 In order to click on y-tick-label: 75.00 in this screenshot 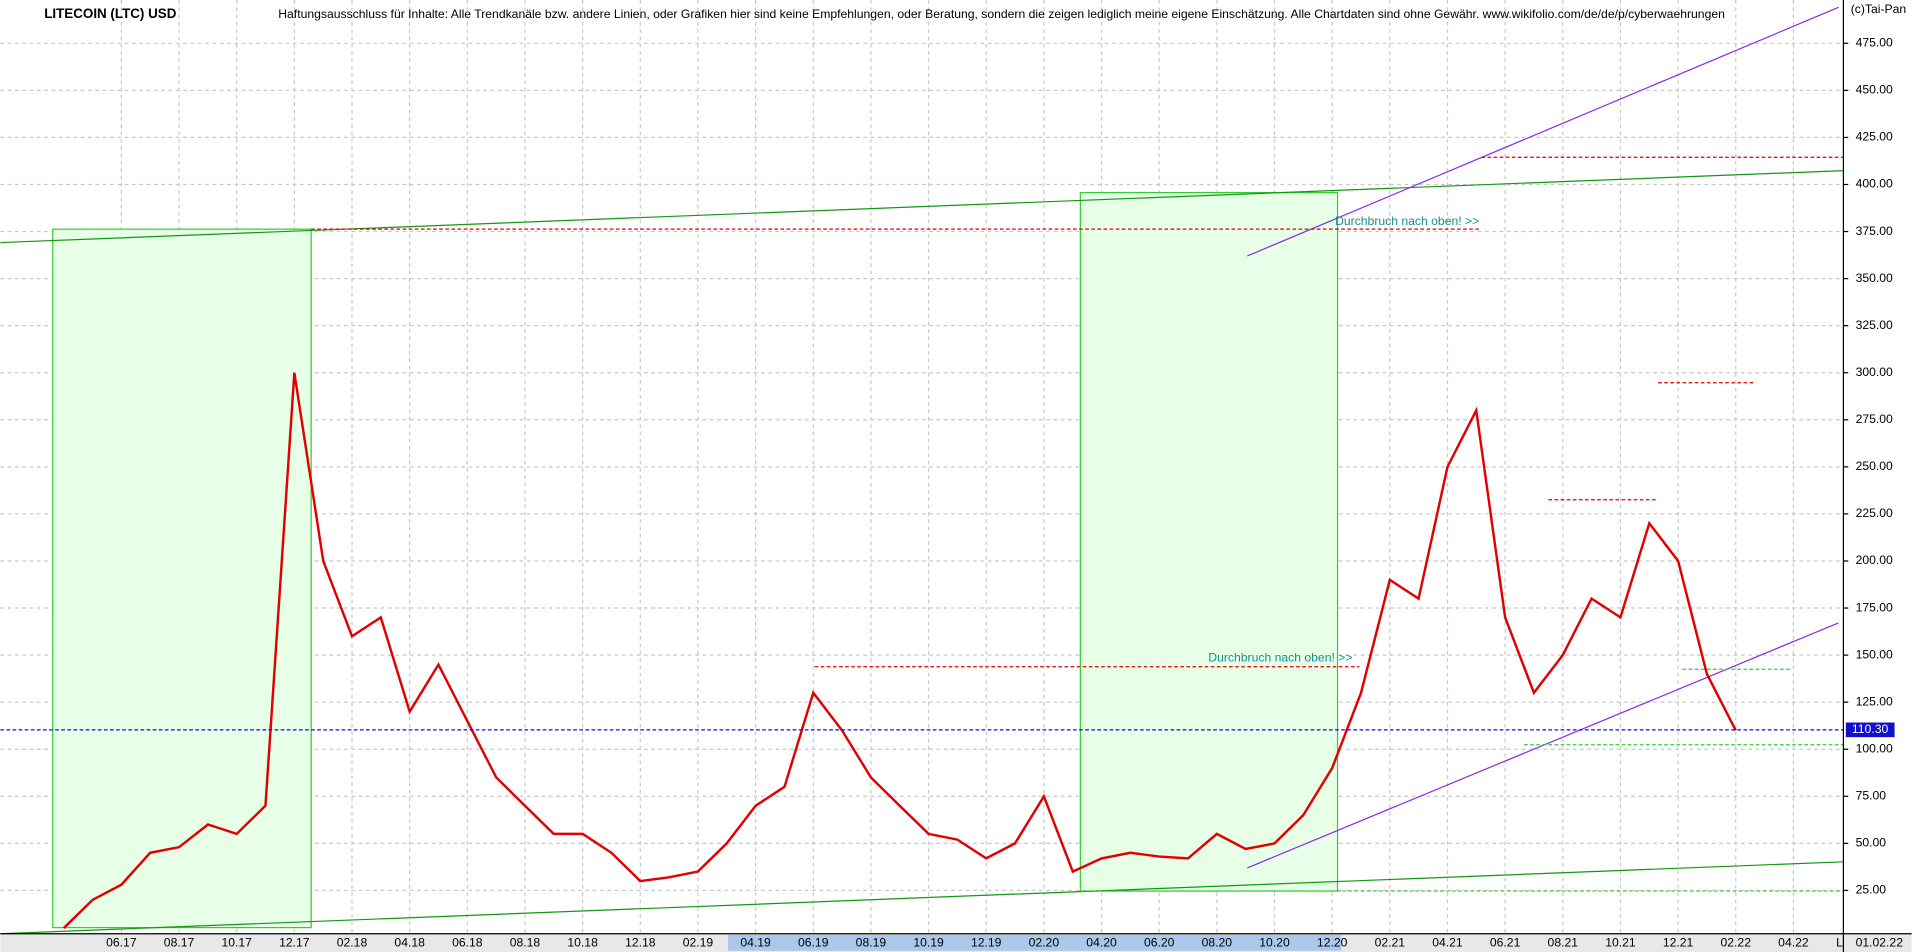, I will do `click(1871, 796)`.